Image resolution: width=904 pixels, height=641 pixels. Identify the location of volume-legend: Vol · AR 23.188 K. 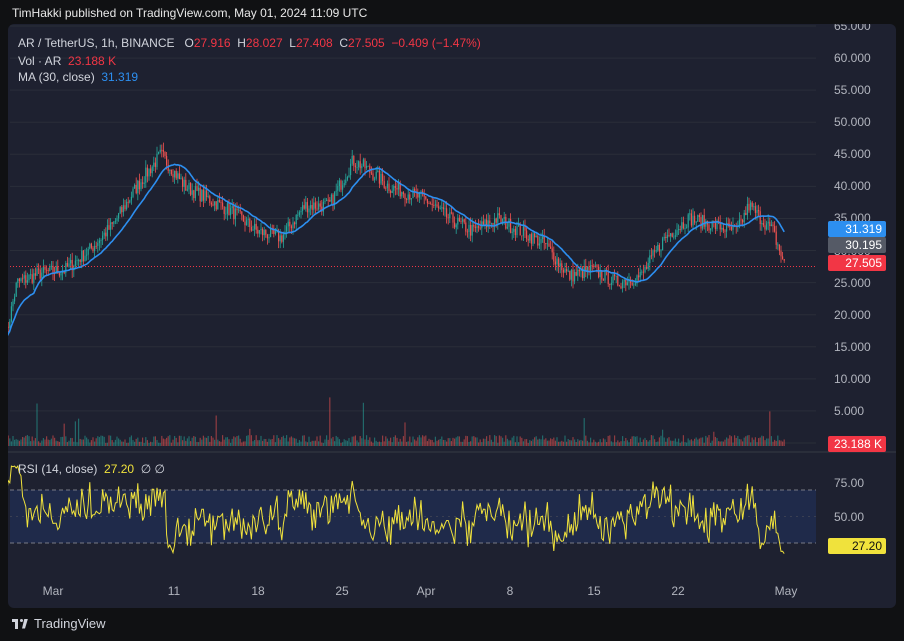
(67, 61).